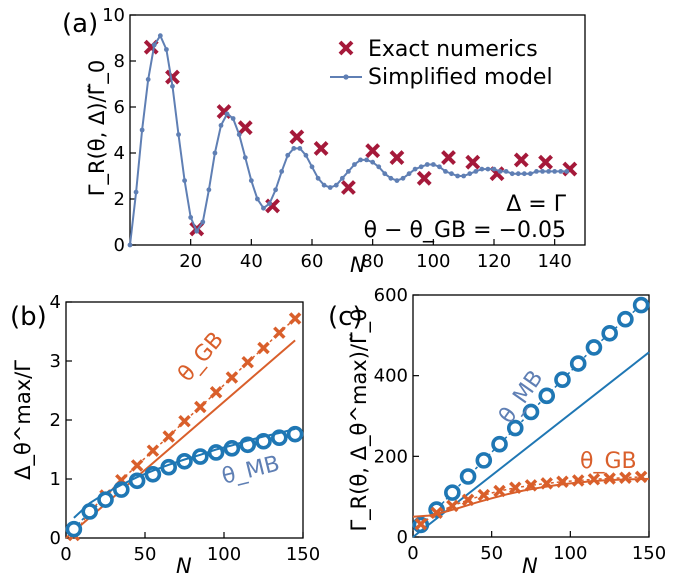  What do you see at coordinates (23, 420) in the screenshot?
I see `panel-b-ylabel: Δ_θ^max/Γ` at bounding box center [23, 420].